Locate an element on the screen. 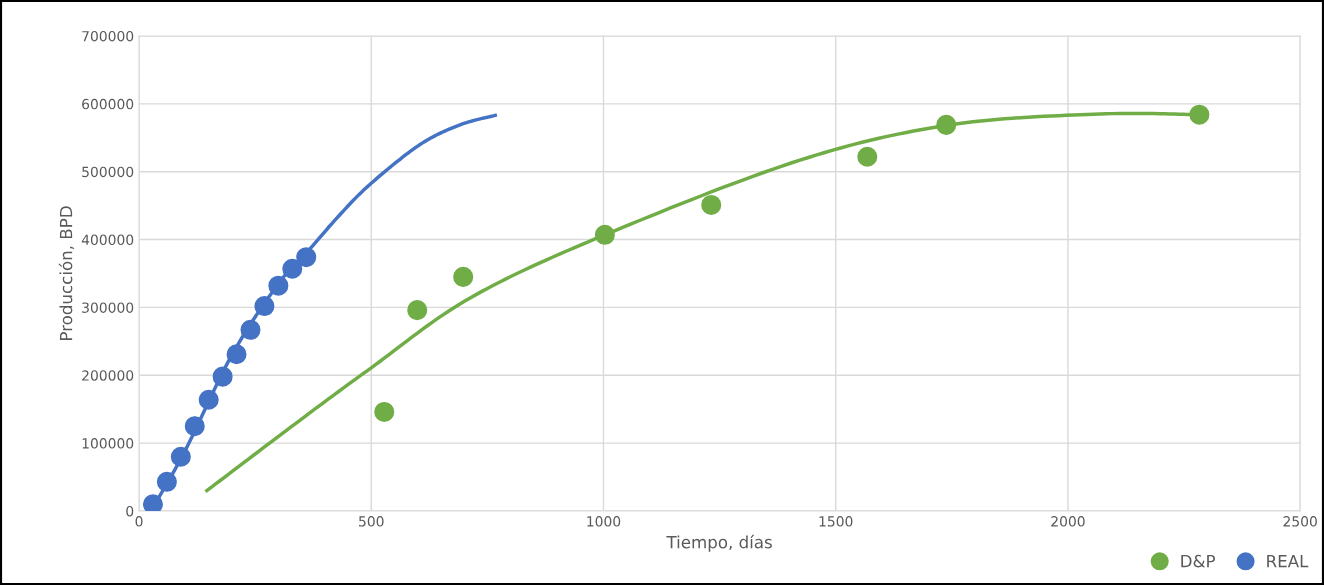  y-tick-label: 100000 is located at coordinates (108, 443).